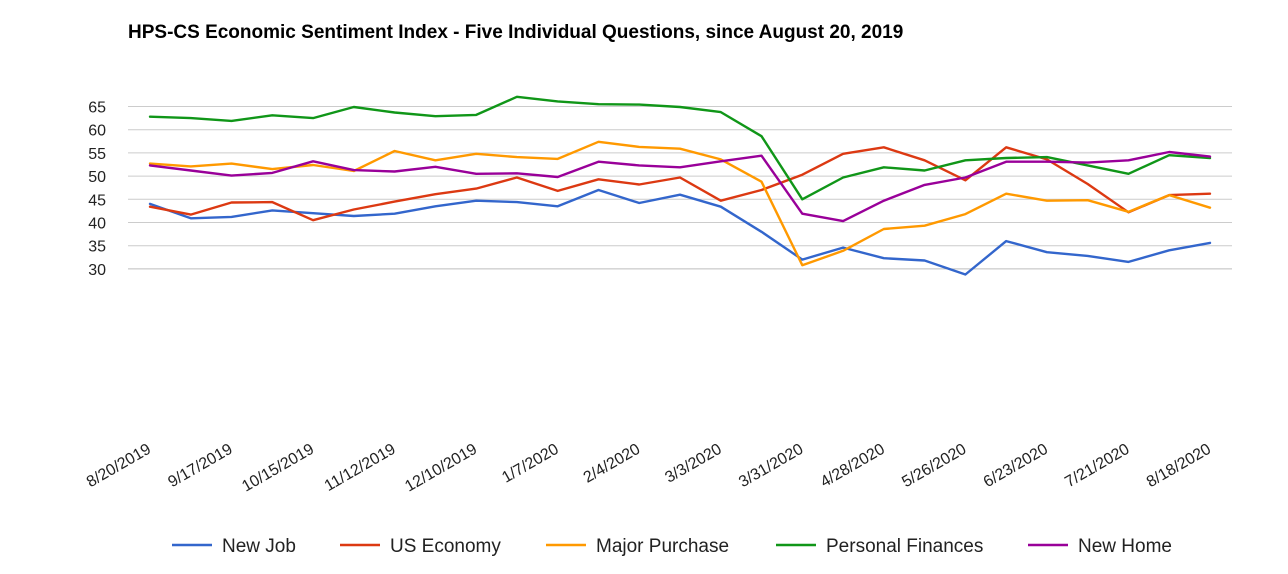 This screenshot has width=1288, height=574. I want to click on x-tick-label: 10/15/2019, so click(278, 468).